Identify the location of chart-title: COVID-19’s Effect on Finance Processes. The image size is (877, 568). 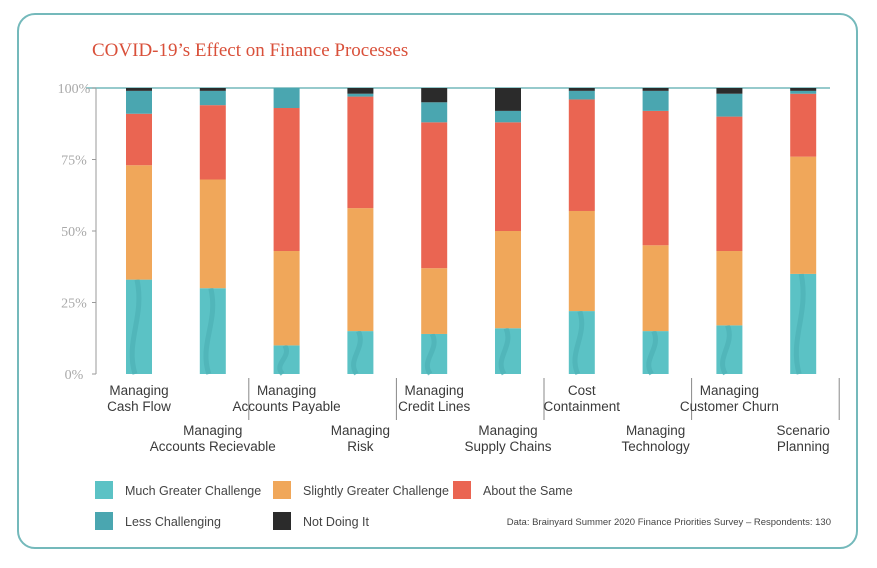
(250, 50).